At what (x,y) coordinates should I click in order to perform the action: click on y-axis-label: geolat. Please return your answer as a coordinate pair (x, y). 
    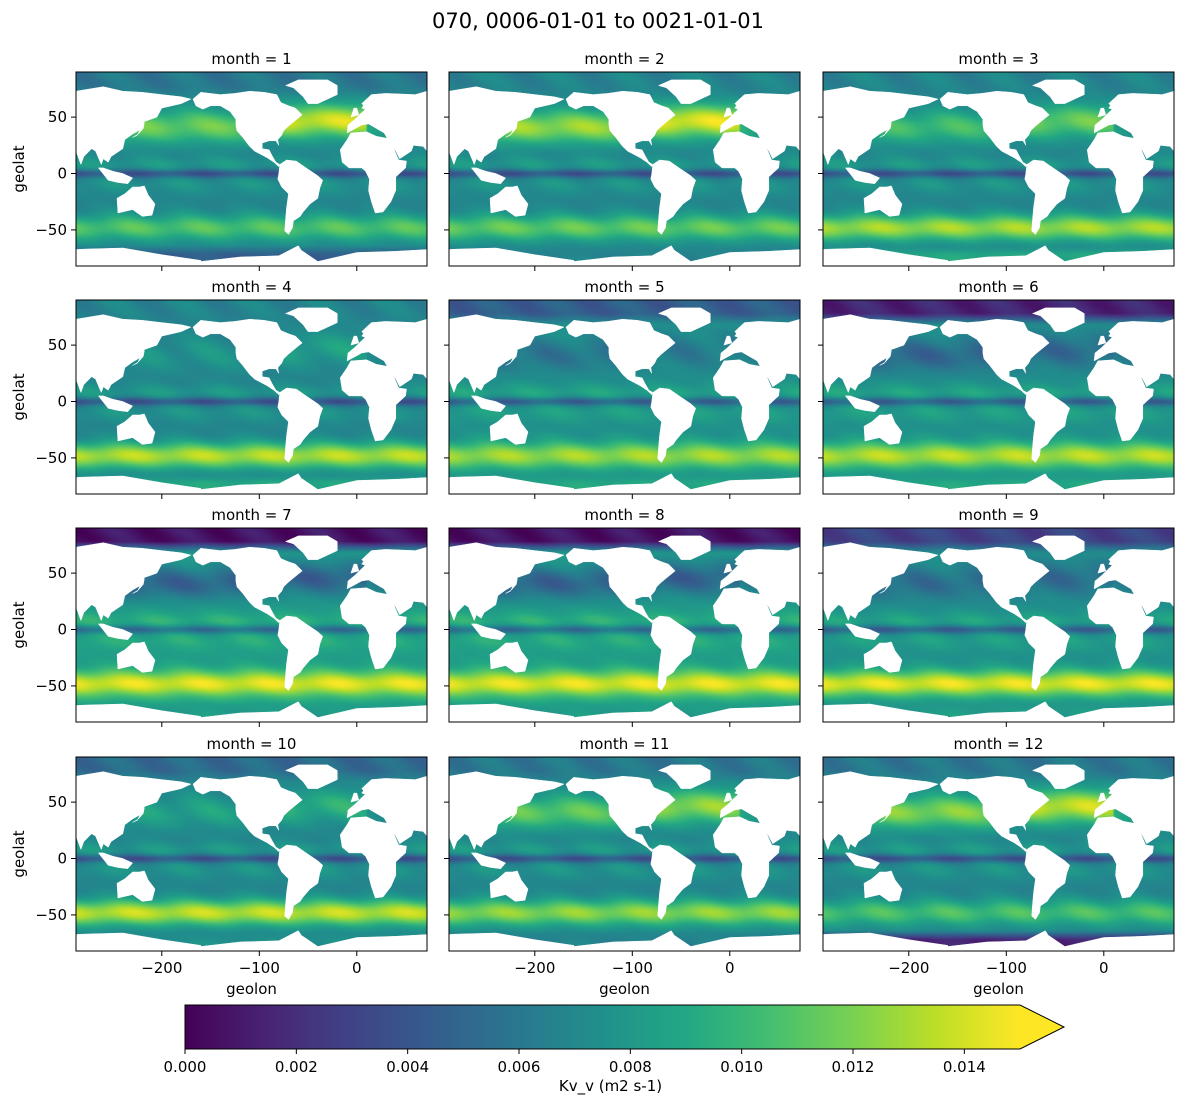
    Looking at the image, I should click on (19, 853).